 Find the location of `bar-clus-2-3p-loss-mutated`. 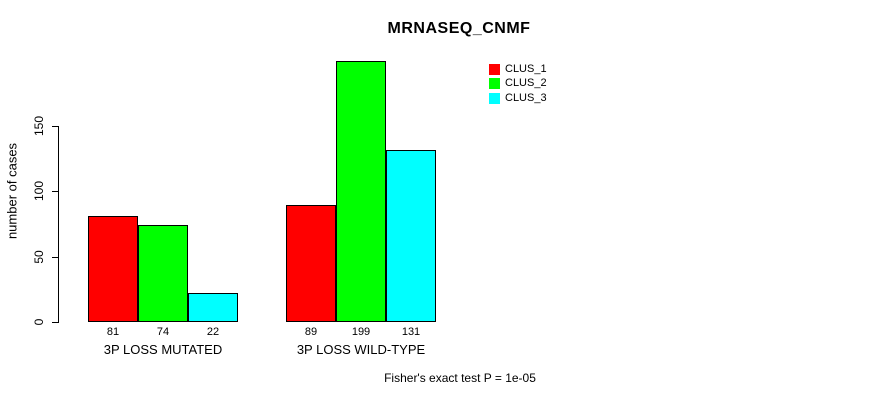

bar-clus-2-3p-loss-mutated is located at coordinates (163, 273).